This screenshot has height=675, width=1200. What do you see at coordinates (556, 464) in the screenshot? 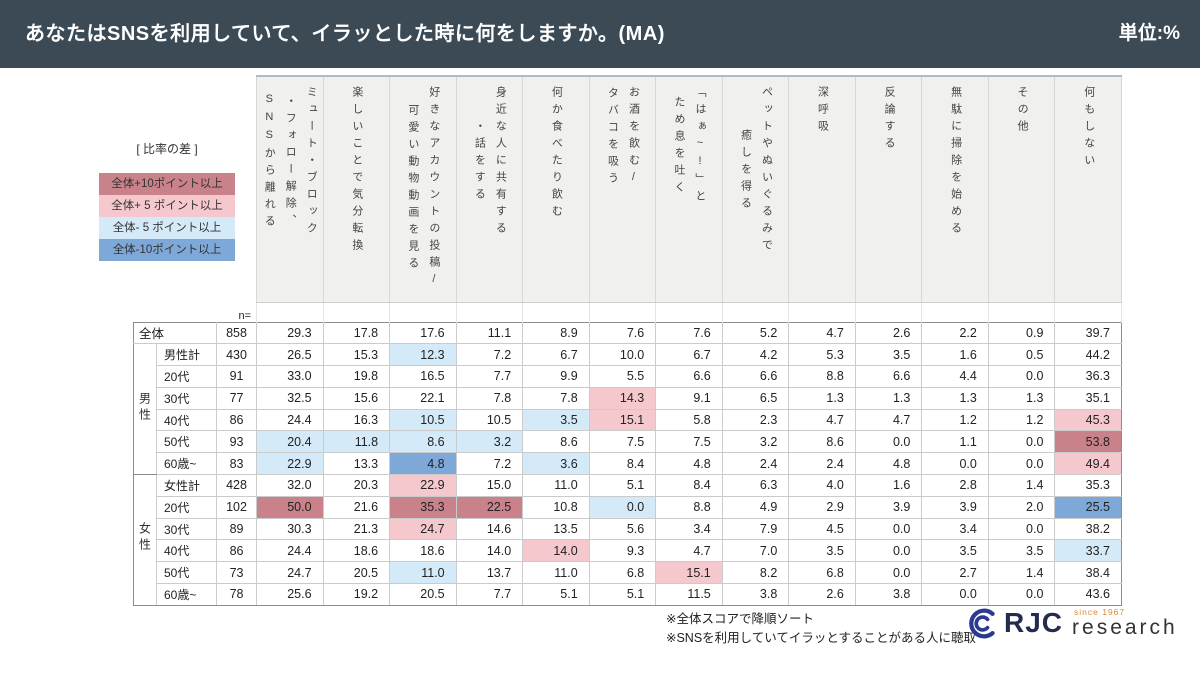
I see `value-cell: 3.6` at bounding box center [556, 464].